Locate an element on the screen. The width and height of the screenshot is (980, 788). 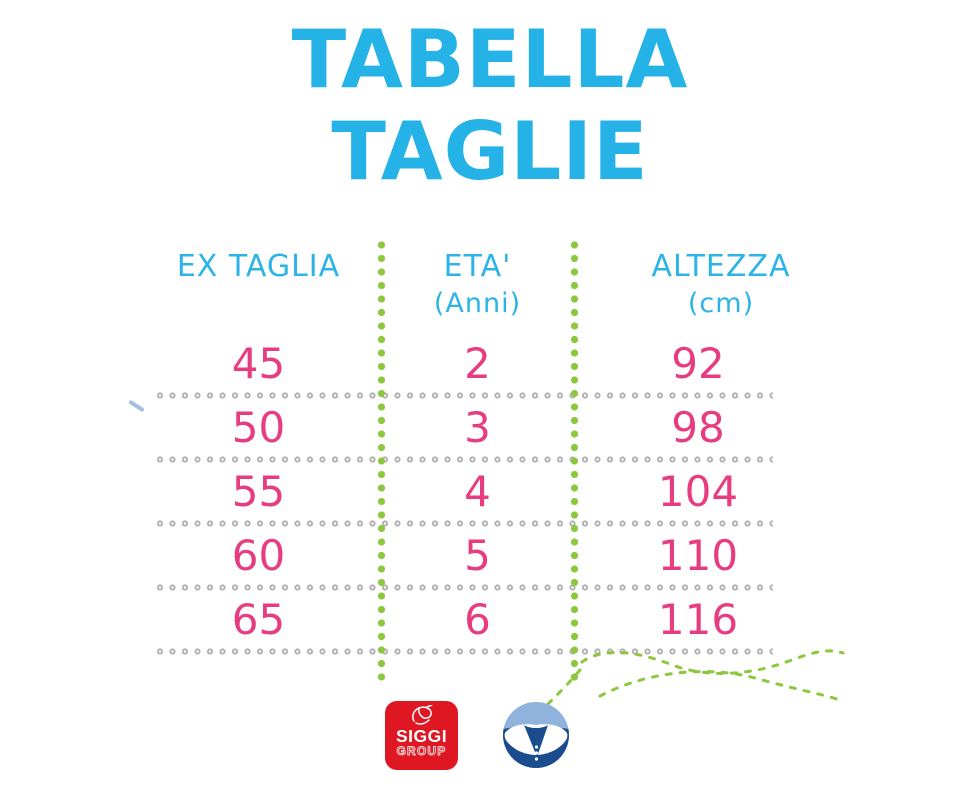
cell-eta-anni: 2 is located at coordinates (477, 363).